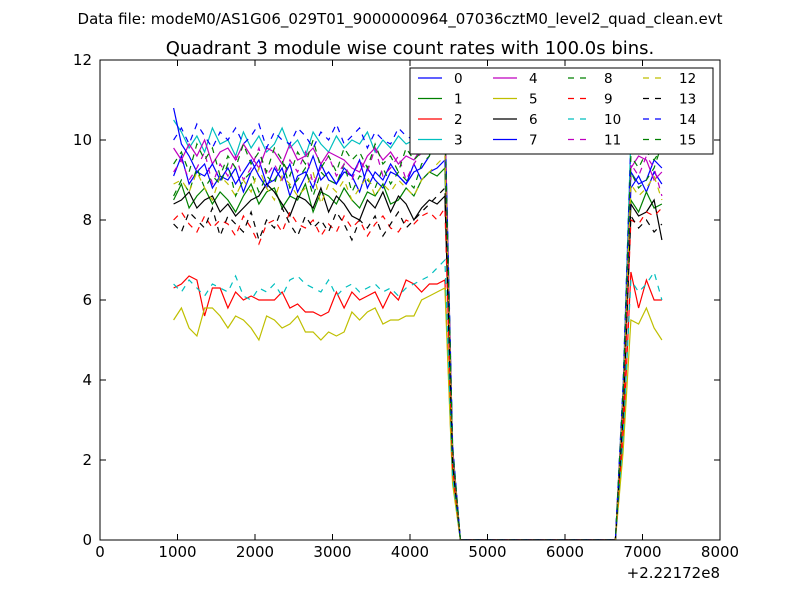 The width and height of the screenshot is (800, 600). What do you see at coordinates (87, 540) in the screenshot?
I see `y-tick-label: 0` at bounding box center [87, 540].